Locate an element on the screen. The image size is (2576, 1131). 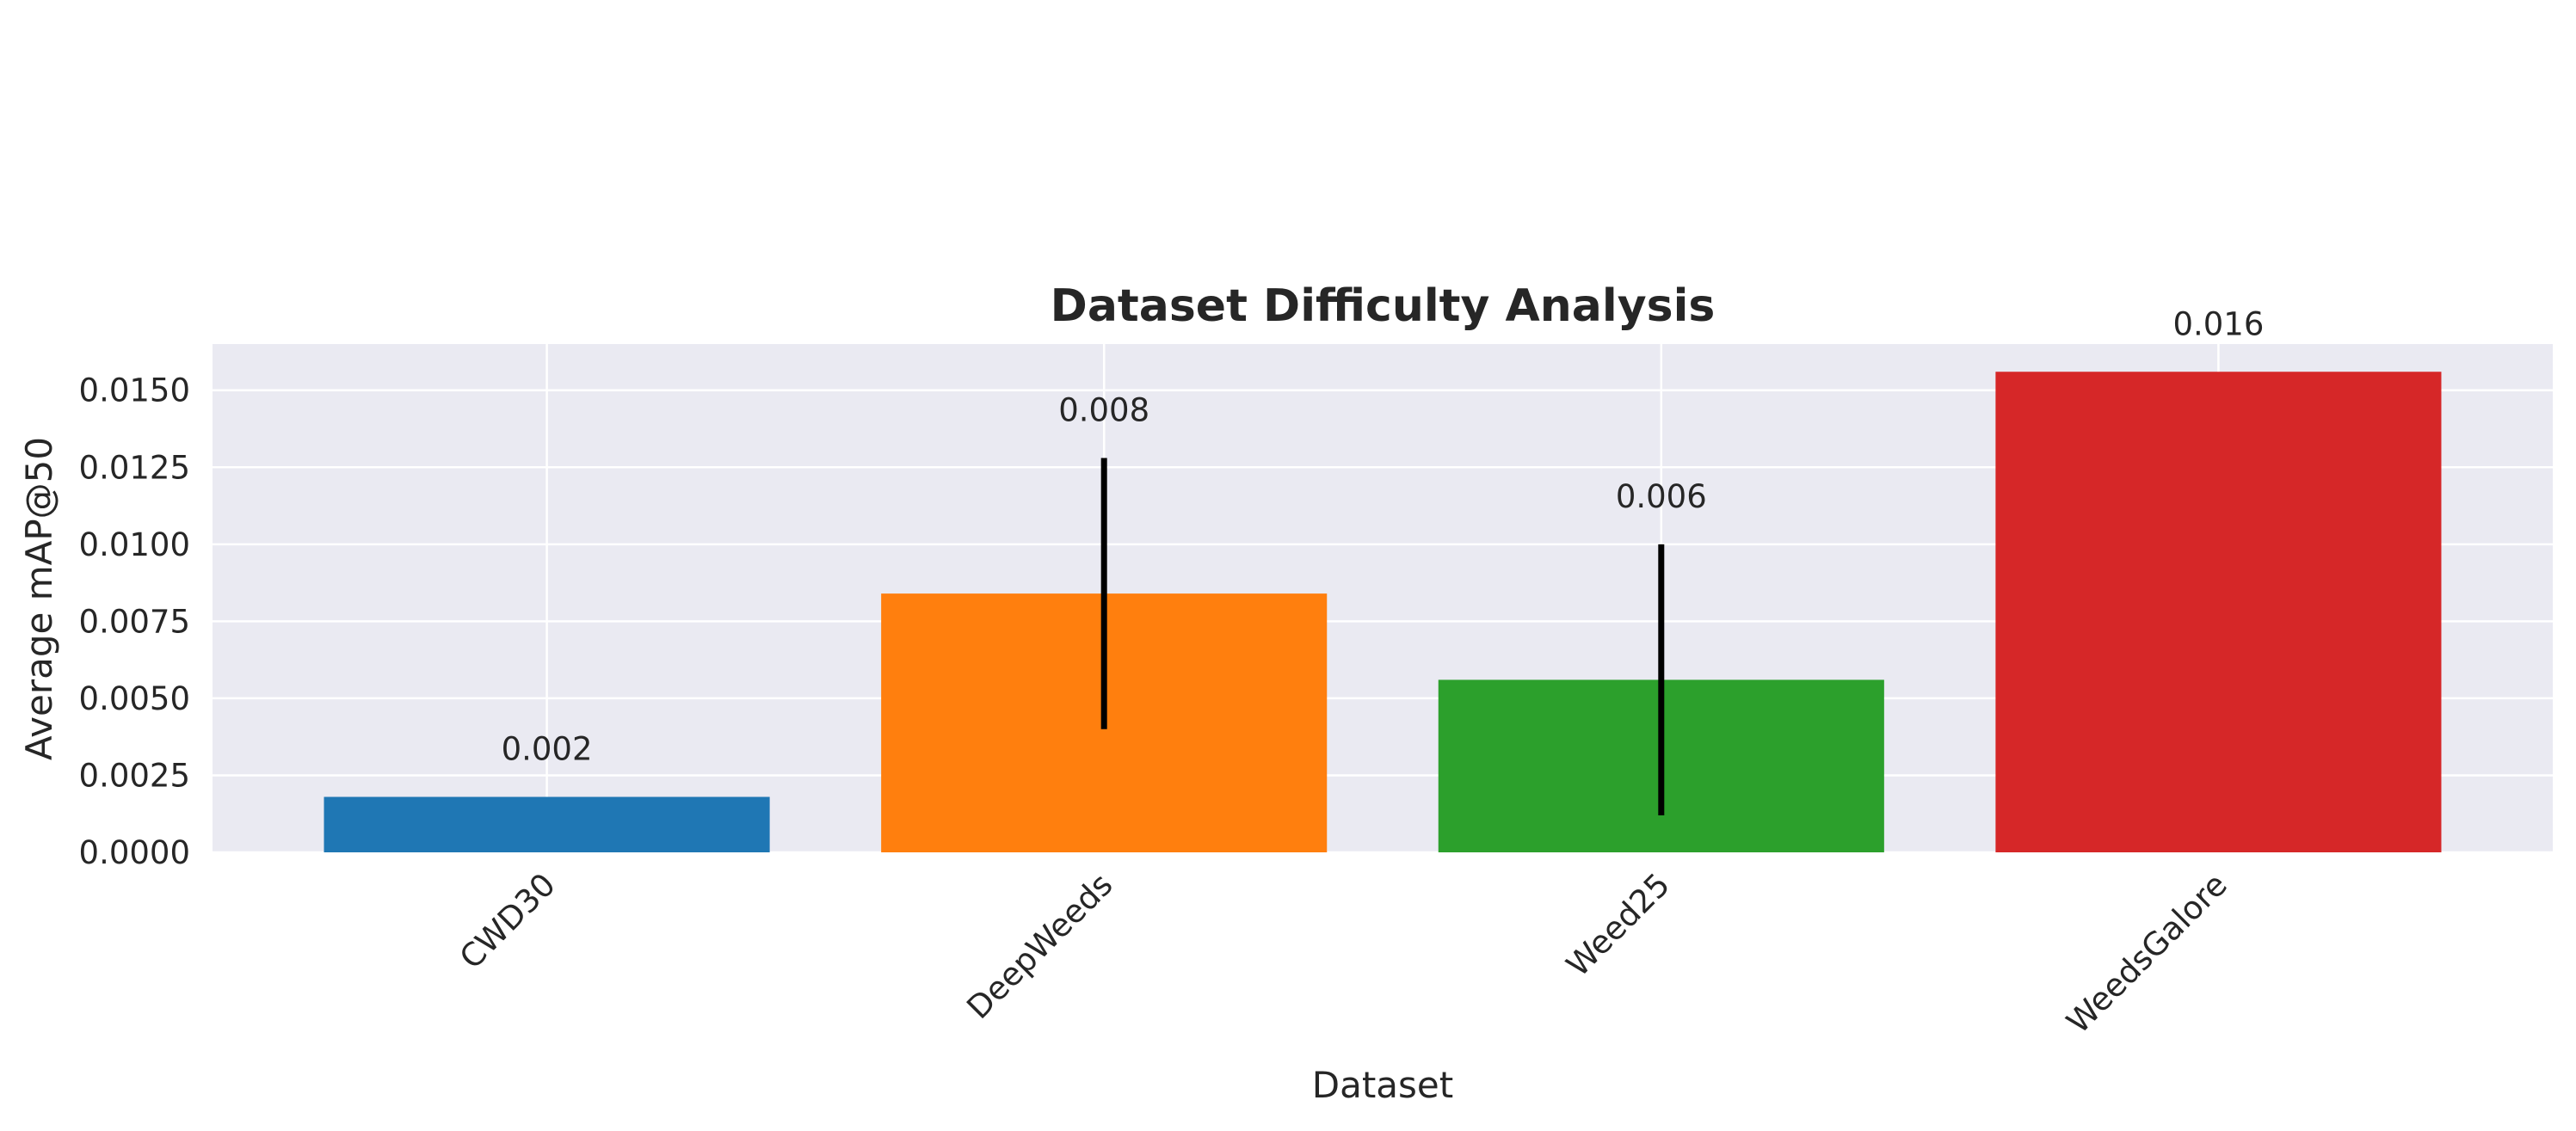
y-tick-label: 0.0050 is located at coordinates (134, 698).